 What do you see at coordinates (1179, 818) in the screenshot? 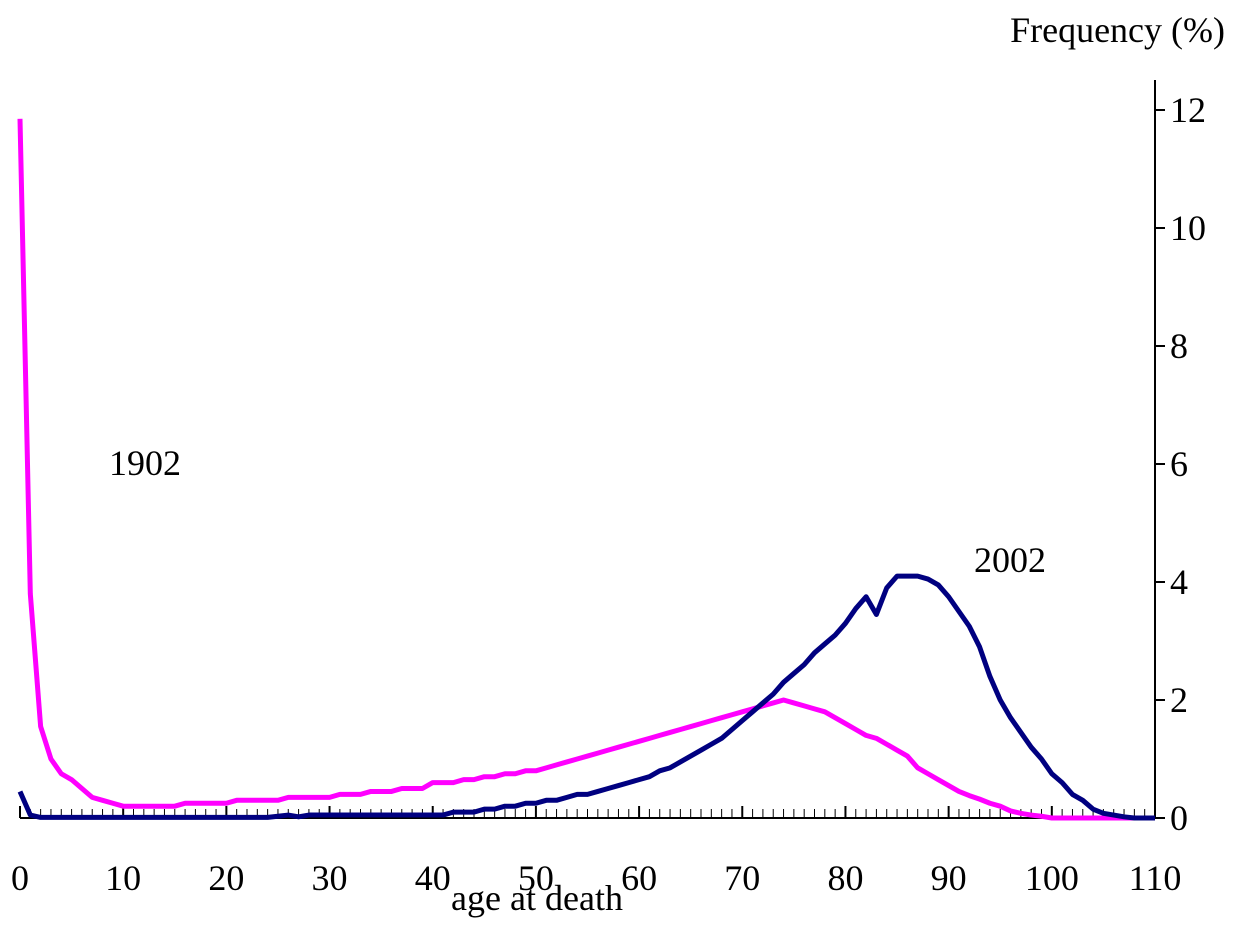
I see `y-tick-label: 0` at bounding box center [1179, 818].